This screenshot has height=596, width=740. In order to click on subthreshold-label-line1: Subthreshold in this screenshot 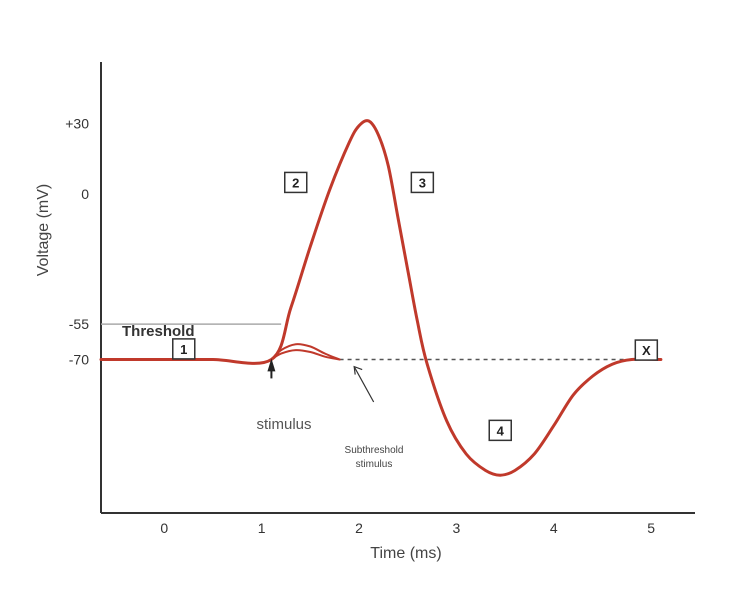, I will do `click(374, 450)`.